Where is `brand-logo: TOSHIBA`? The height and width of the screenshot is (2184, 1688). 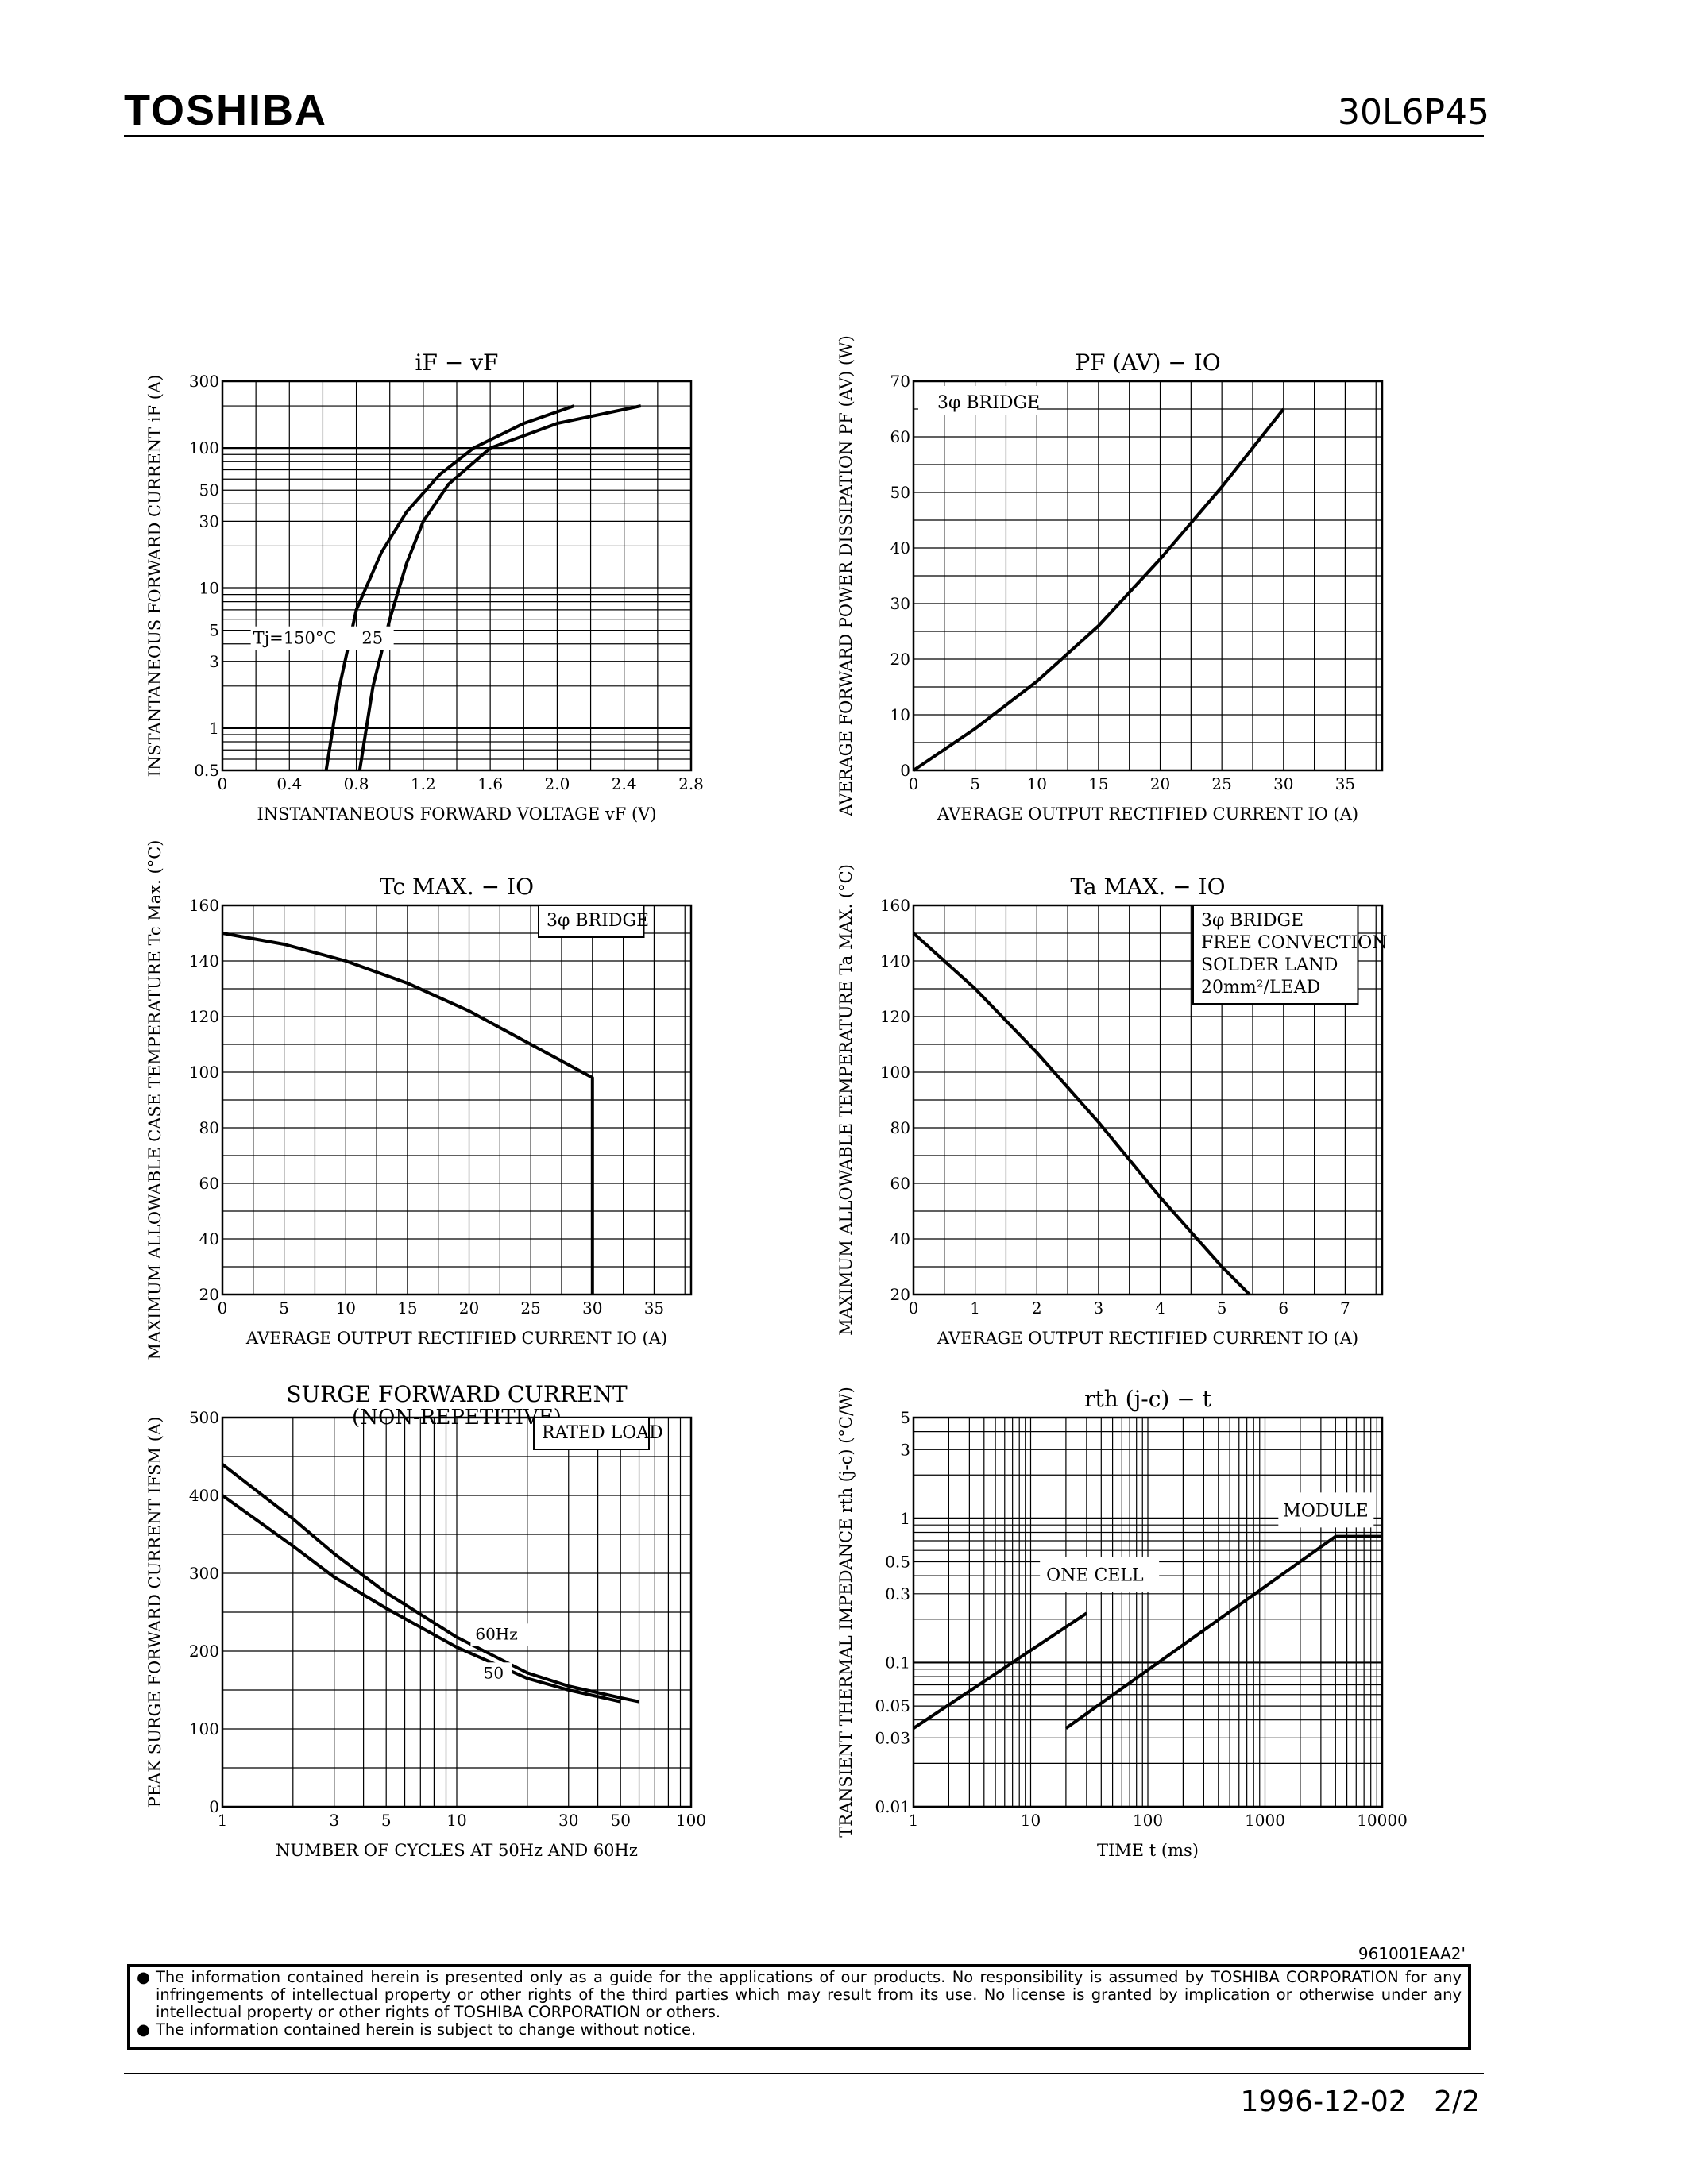
brand-logo: TOSHIBA is located at coordinates (226, 110).